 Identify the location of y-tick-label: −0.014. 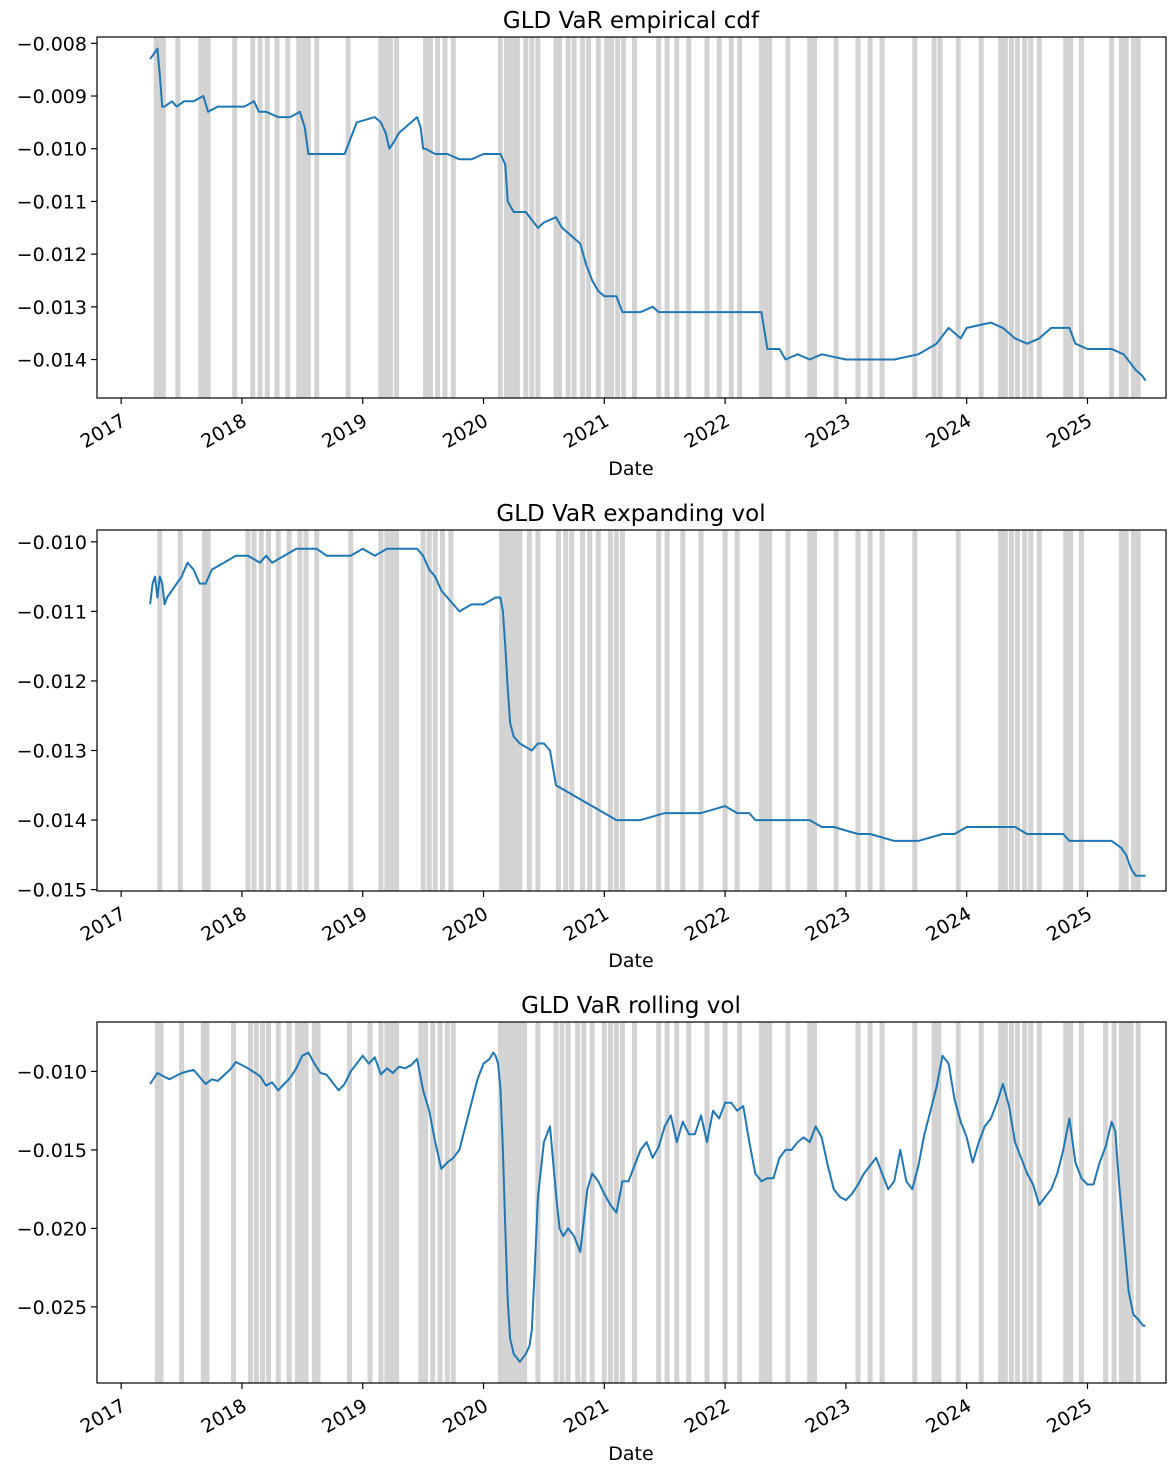
(52, 821).